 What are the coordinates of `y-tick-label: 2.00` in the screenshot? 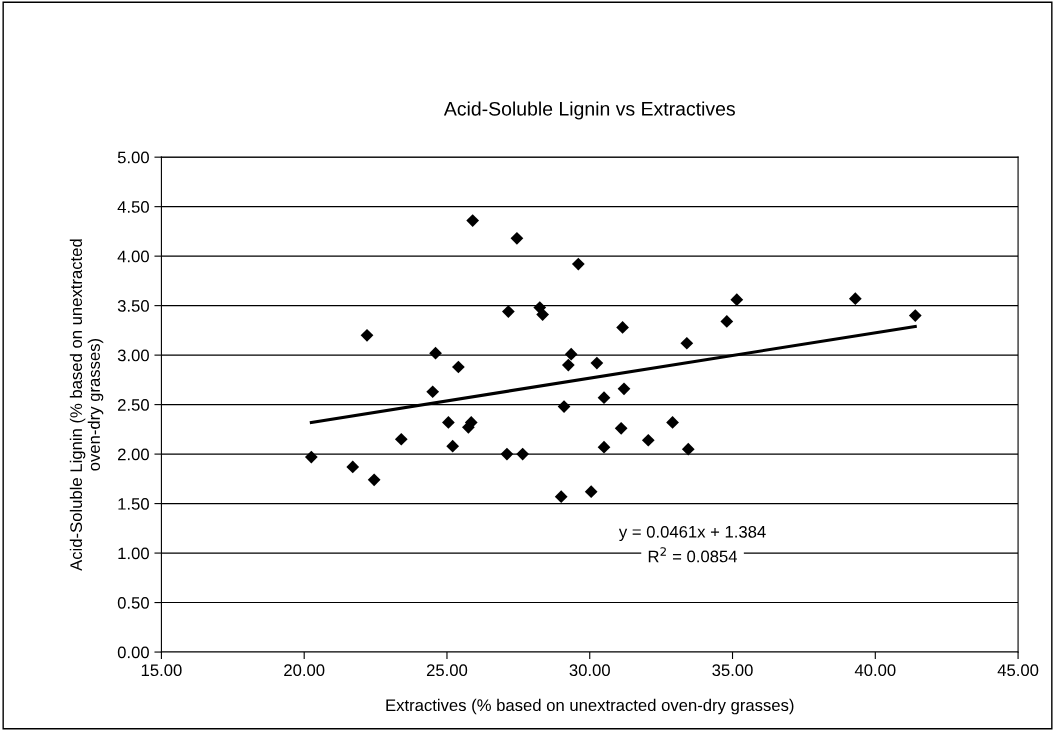 It's located at (133, 454).